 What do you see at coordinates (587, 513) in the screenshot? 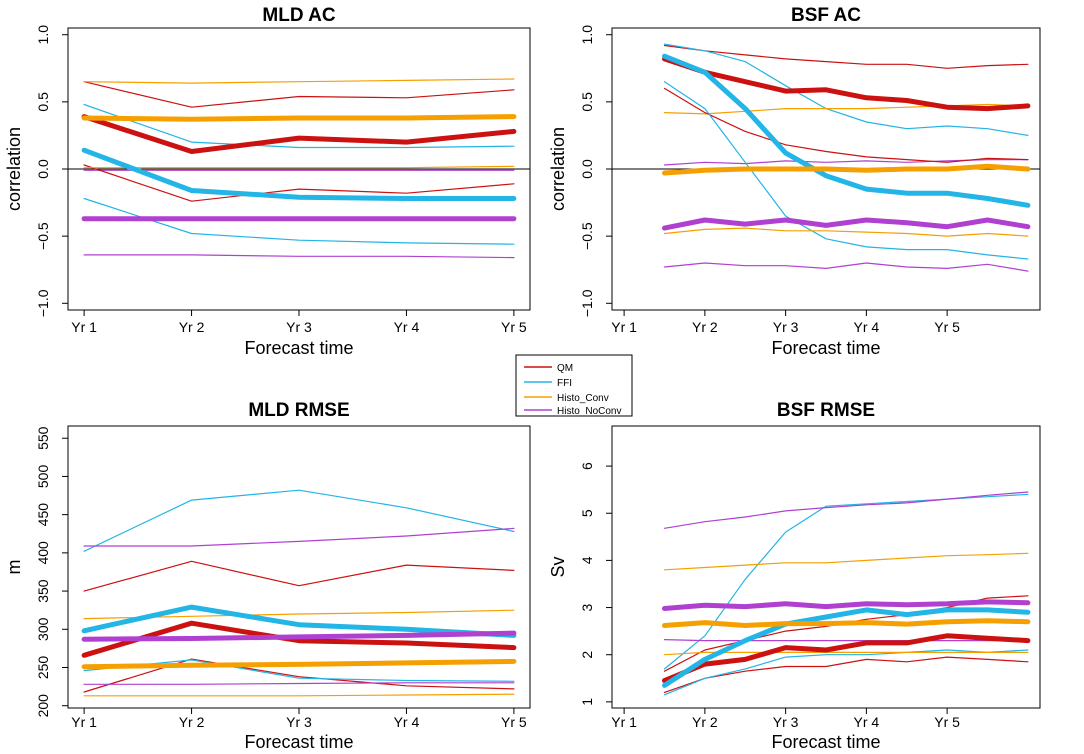
I see `y-tick-label: 5` at bounding box center [587, 513].